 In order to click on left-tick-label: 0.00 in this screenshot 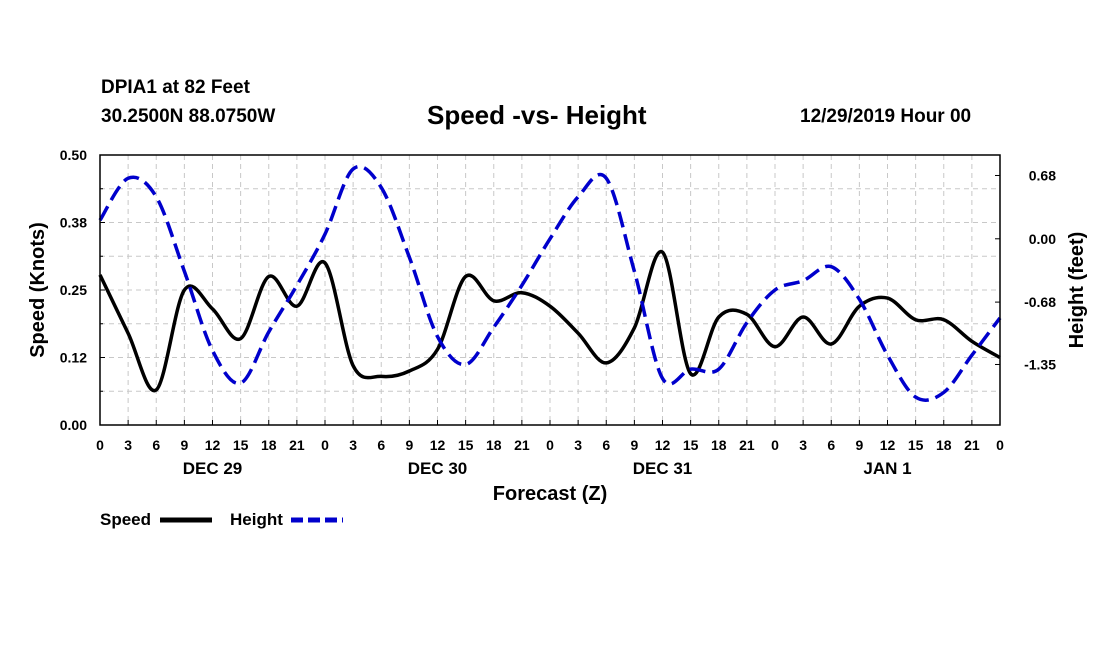, I will do `click(73, 425)`.